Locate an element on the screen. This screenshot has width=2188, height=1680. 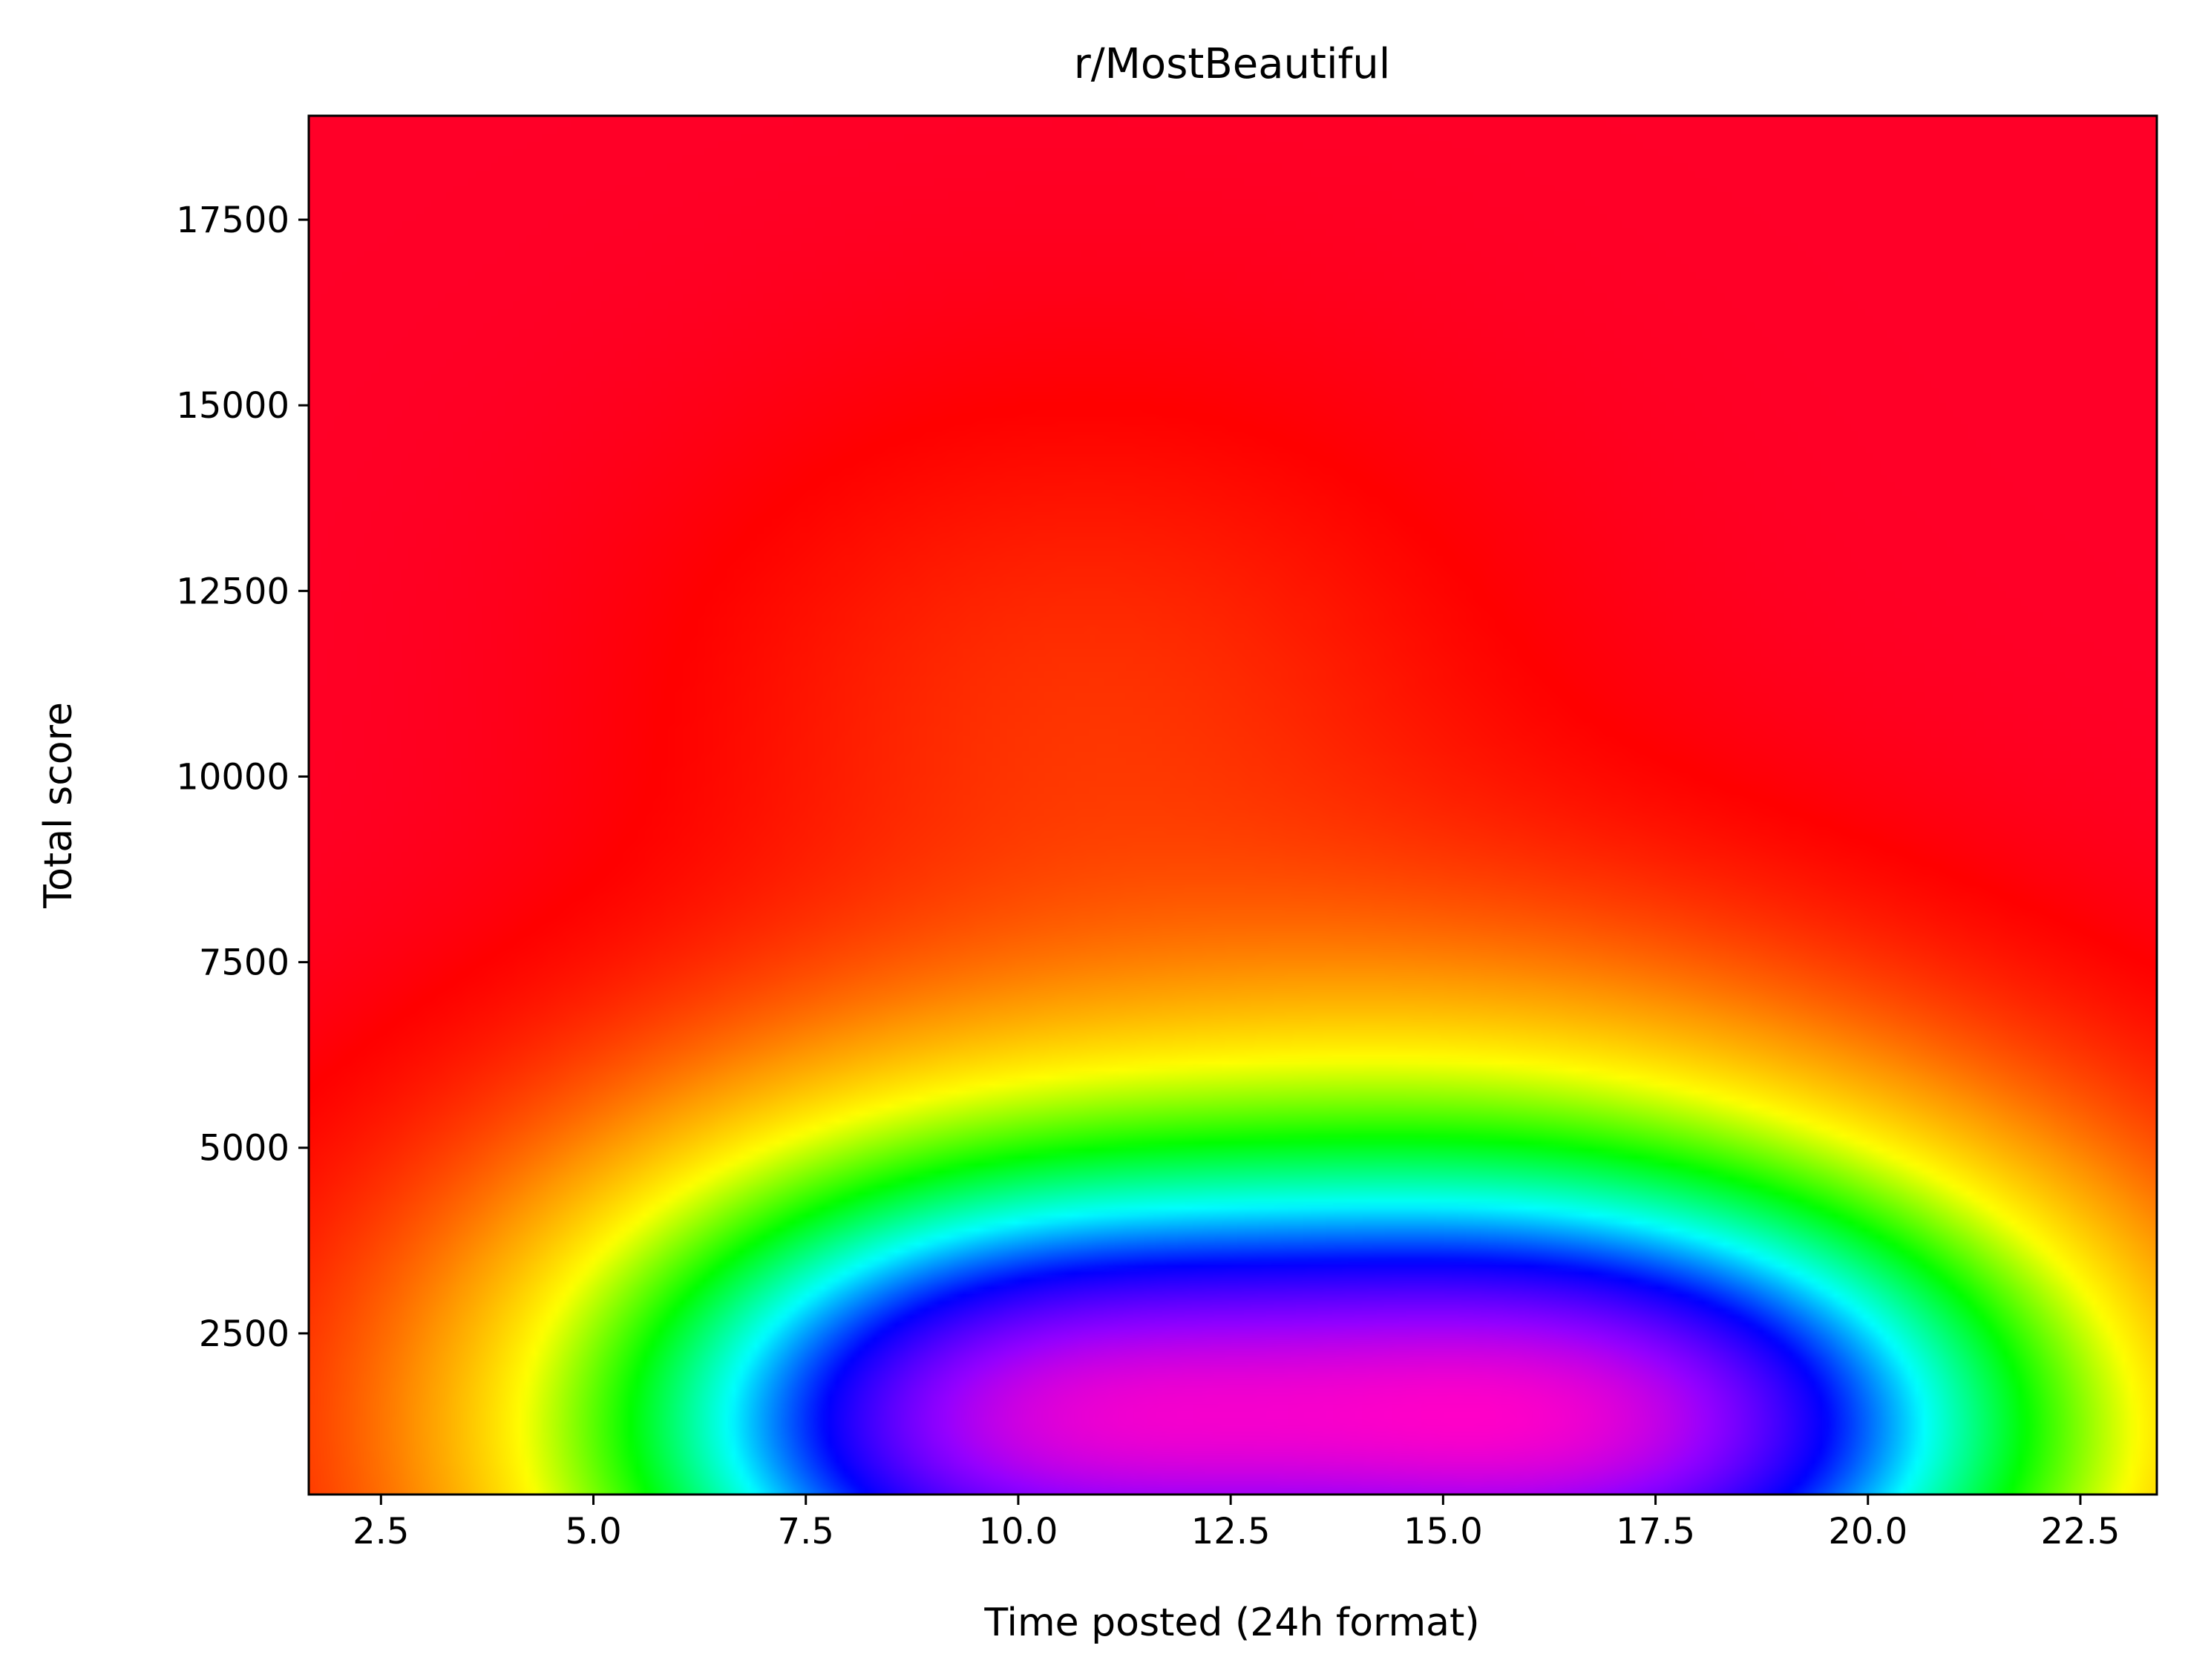
x-tick-label: 15.0 is located at coordinates (1443, 1531).